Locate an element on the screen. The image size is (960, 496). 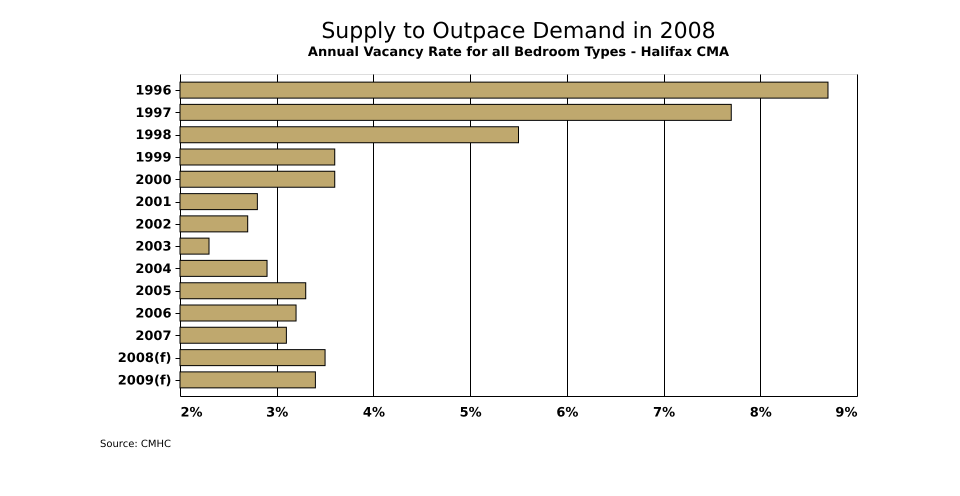
y-tick-label: 2006 is located at coordinates (153, 314).